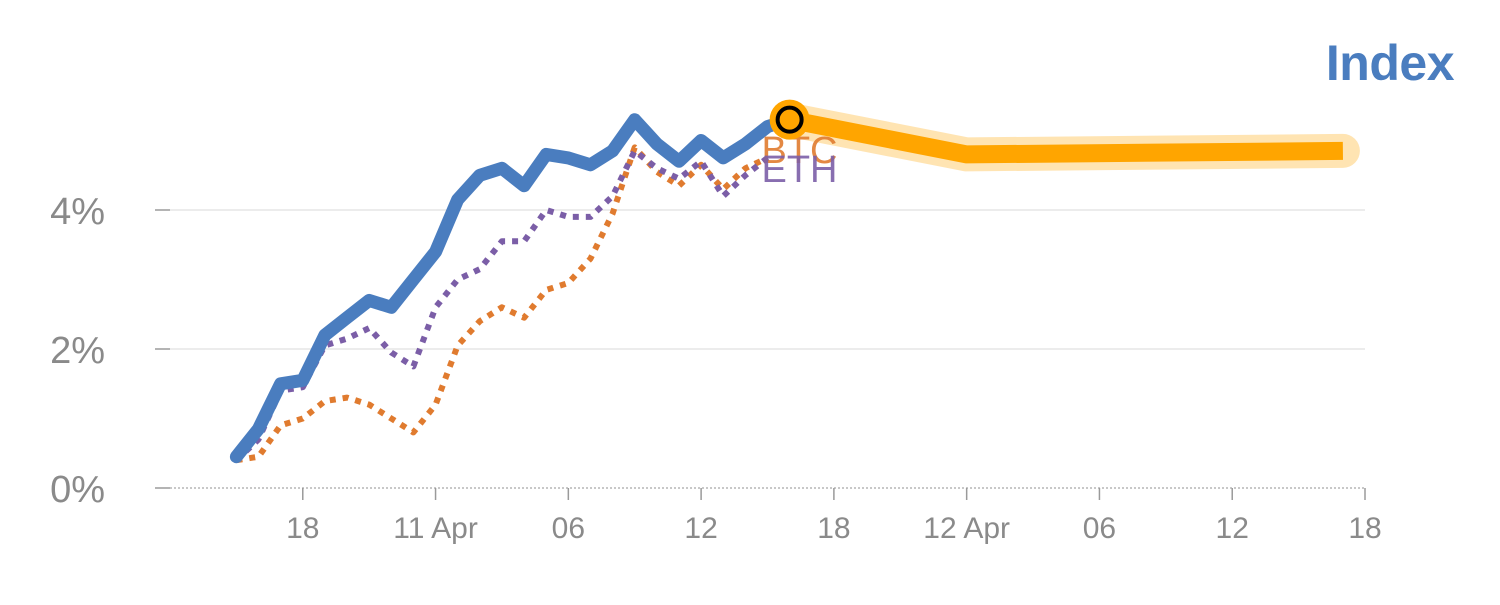 This screenshot has width=1500, height=605. I want to click on x-tick-label: 12 Apr, so click(966, 528).